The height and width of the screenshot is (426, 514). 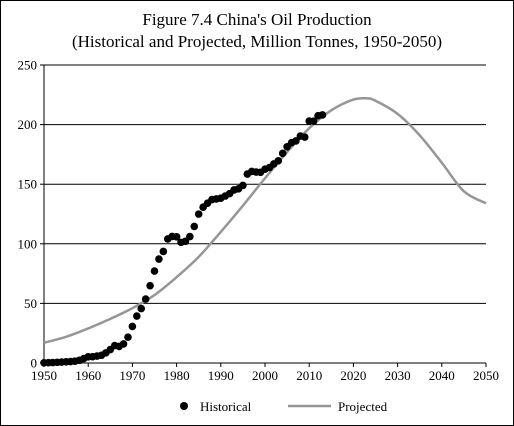 I want to click on y-tick-100: 100, so click(x=28, y=243).